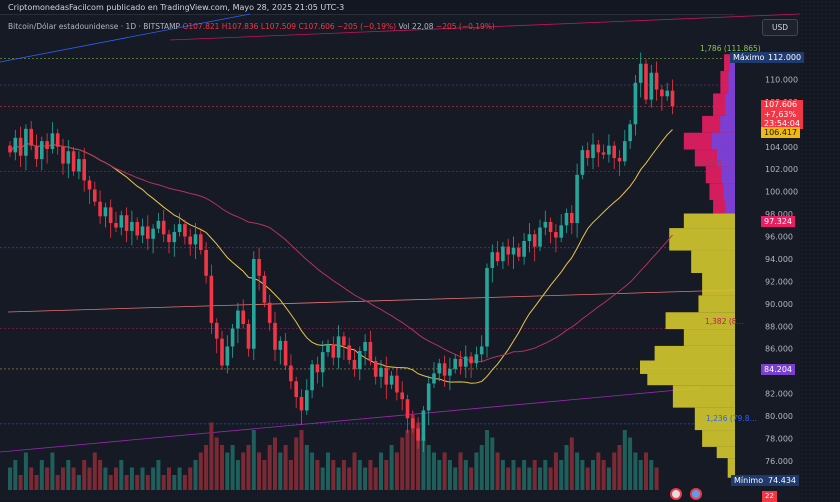  What do you see at coordinates (779, 394) in the screenshot?
I see `price-axis-tick: 82.000` at bounding box center [779, 394].